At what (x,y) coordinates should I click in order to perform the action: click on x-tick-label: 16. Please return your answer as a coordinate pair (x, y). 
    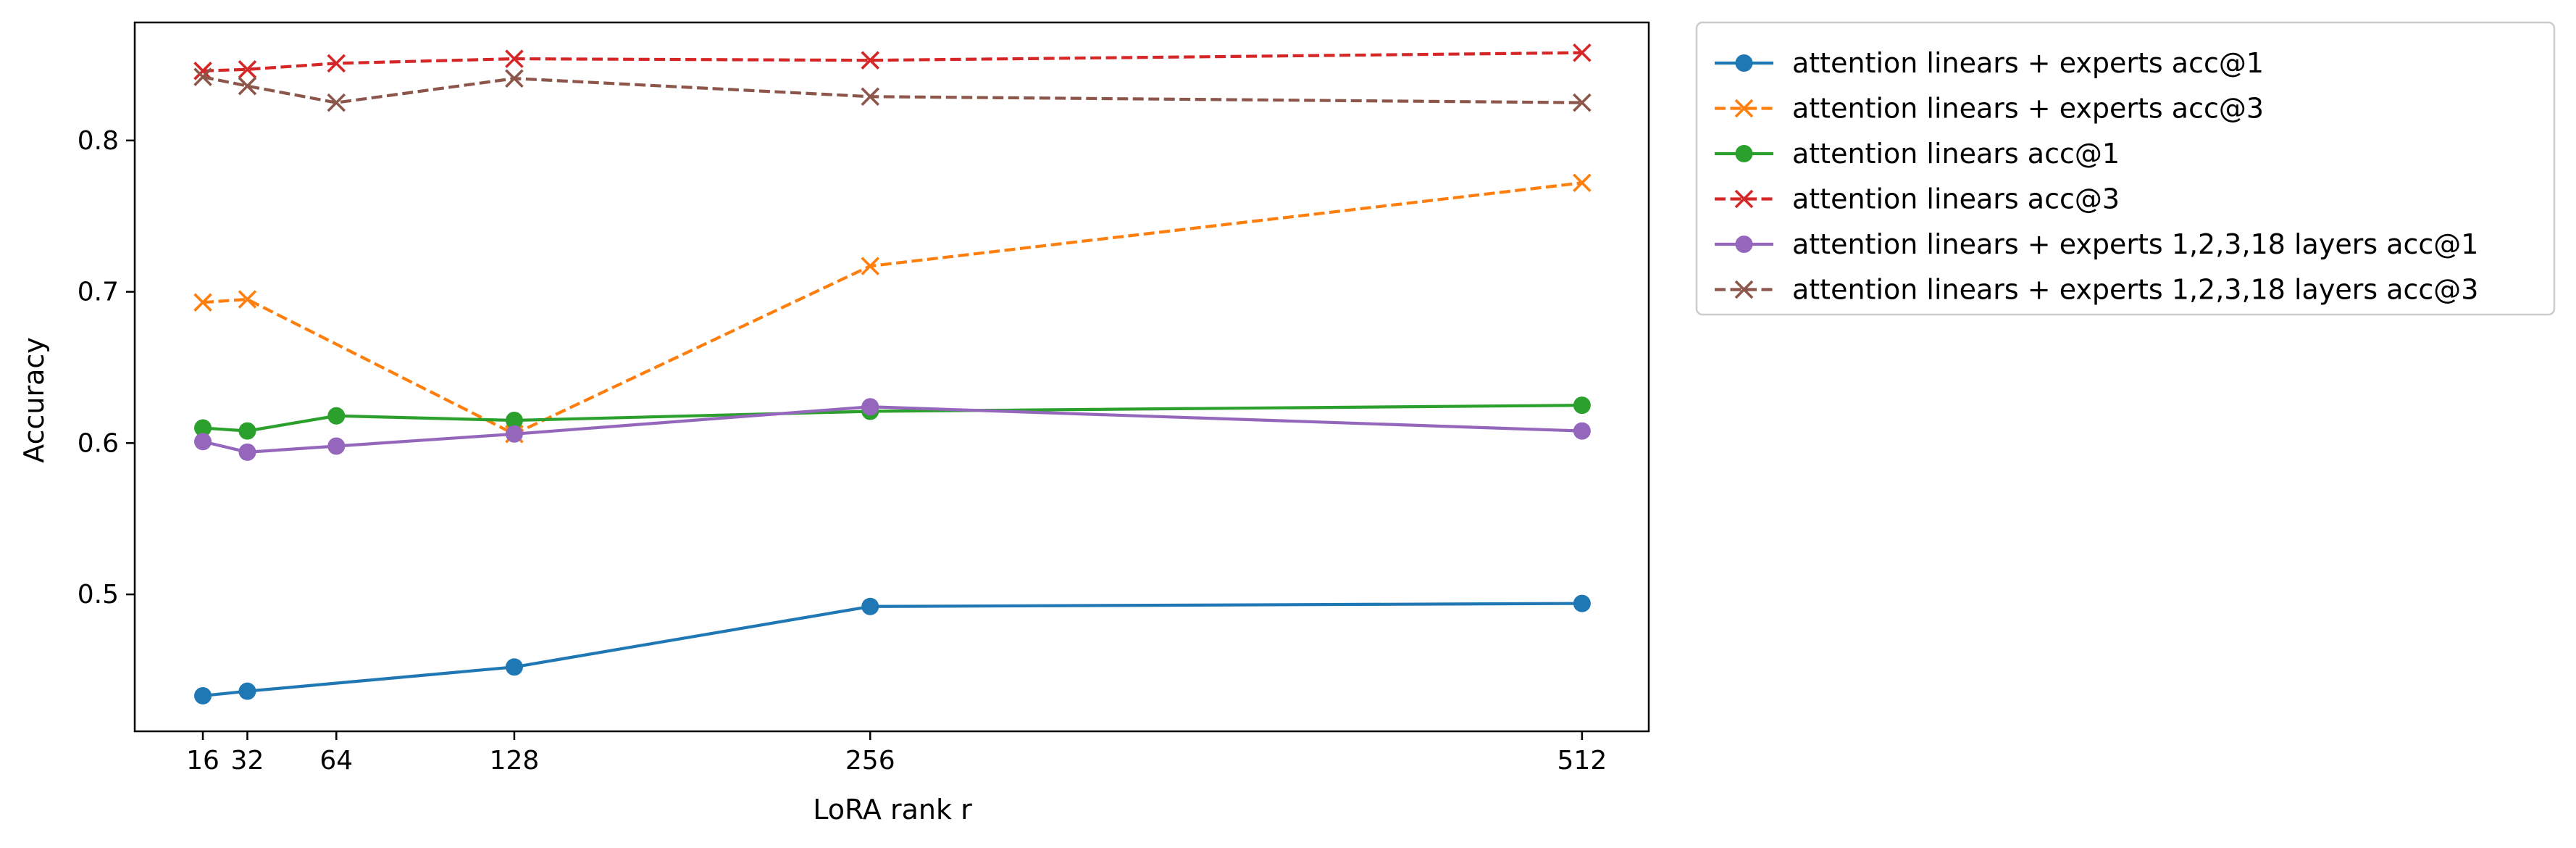
    Looking at the image, I should click on (203, 761).